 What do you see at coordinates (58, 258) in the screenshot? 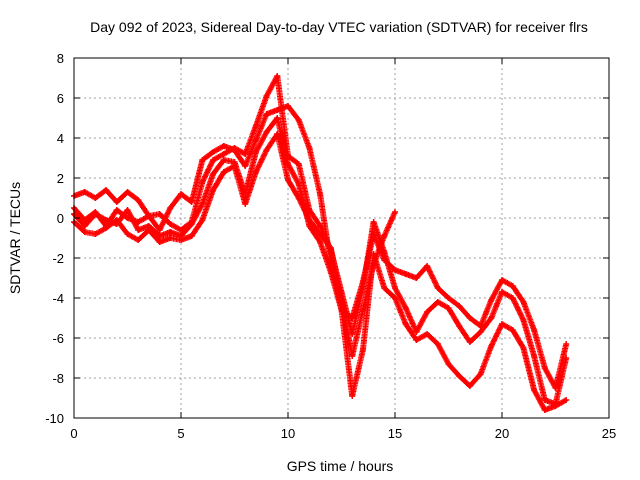
I see `y-tick-label: -2` at bounding box center [58, 258].